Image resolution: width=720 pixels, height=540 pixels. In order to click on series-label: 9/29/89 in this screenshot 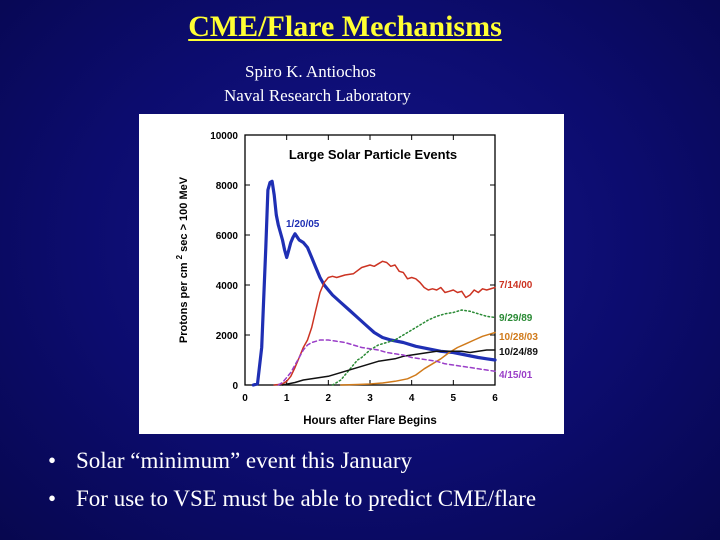, I will do `click(516, 318)`.